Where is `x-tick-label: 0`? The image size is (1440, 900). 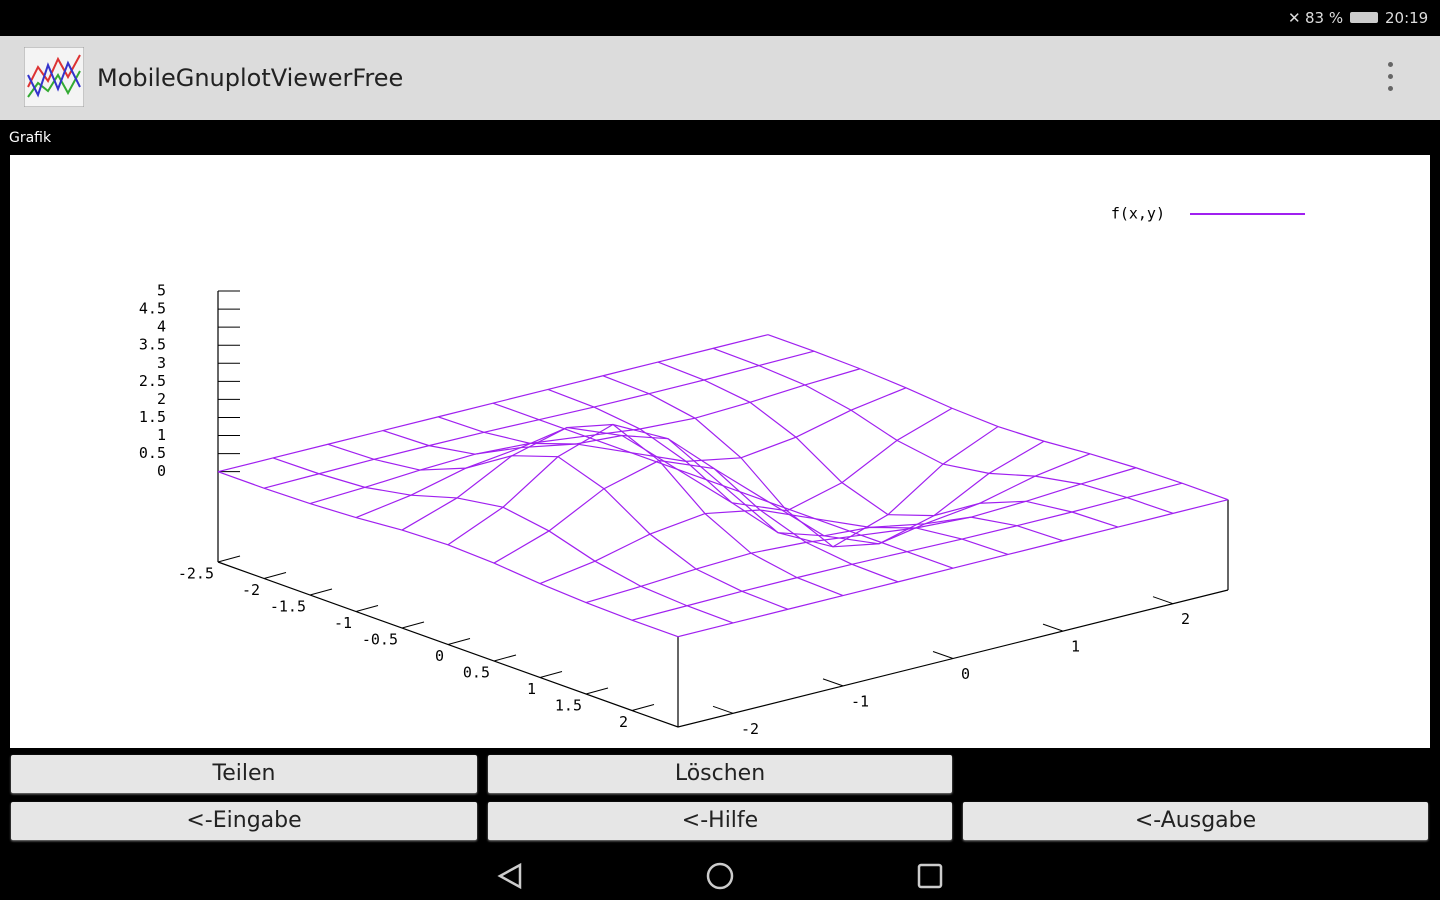 x-tick-label: 0 is located at coordinates (439, 656).